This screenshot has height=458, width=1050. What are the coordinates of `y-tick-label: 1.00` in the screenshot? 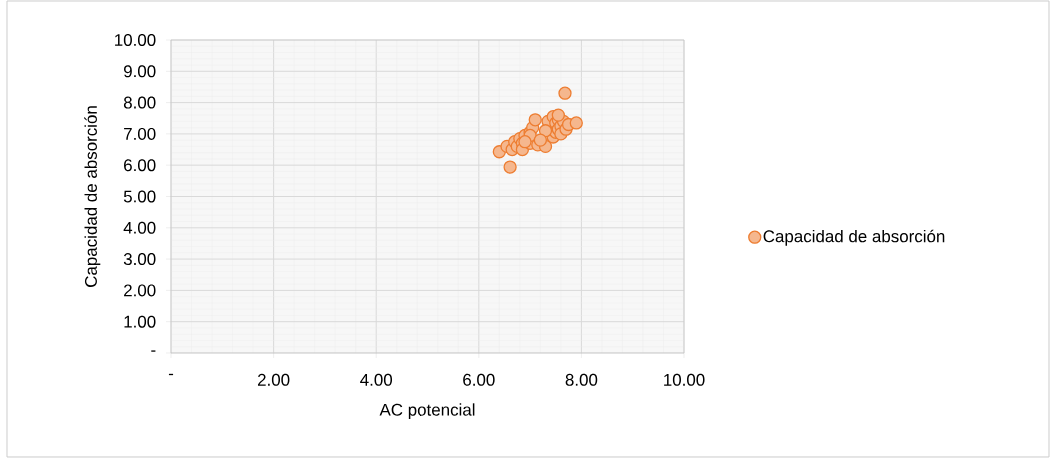 It's located at (140, 321).